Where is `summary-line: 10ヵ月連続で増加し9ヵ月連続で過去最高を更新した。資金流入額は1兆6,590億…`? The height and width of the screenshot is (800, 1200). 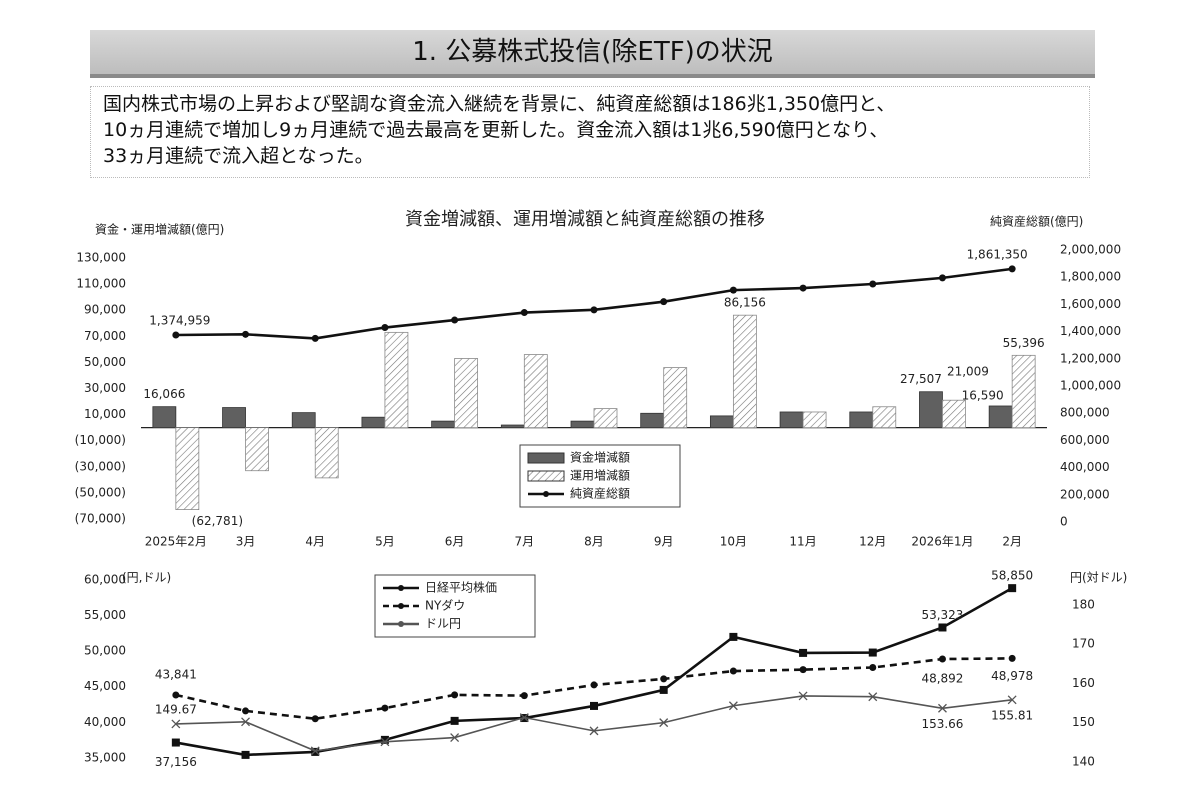 summary-line: 10ヵ月連続で増加し9ヵ月連続で過去最高を更新した。資金流入額は1兆6,590億… is located at coordinates (496, 130).